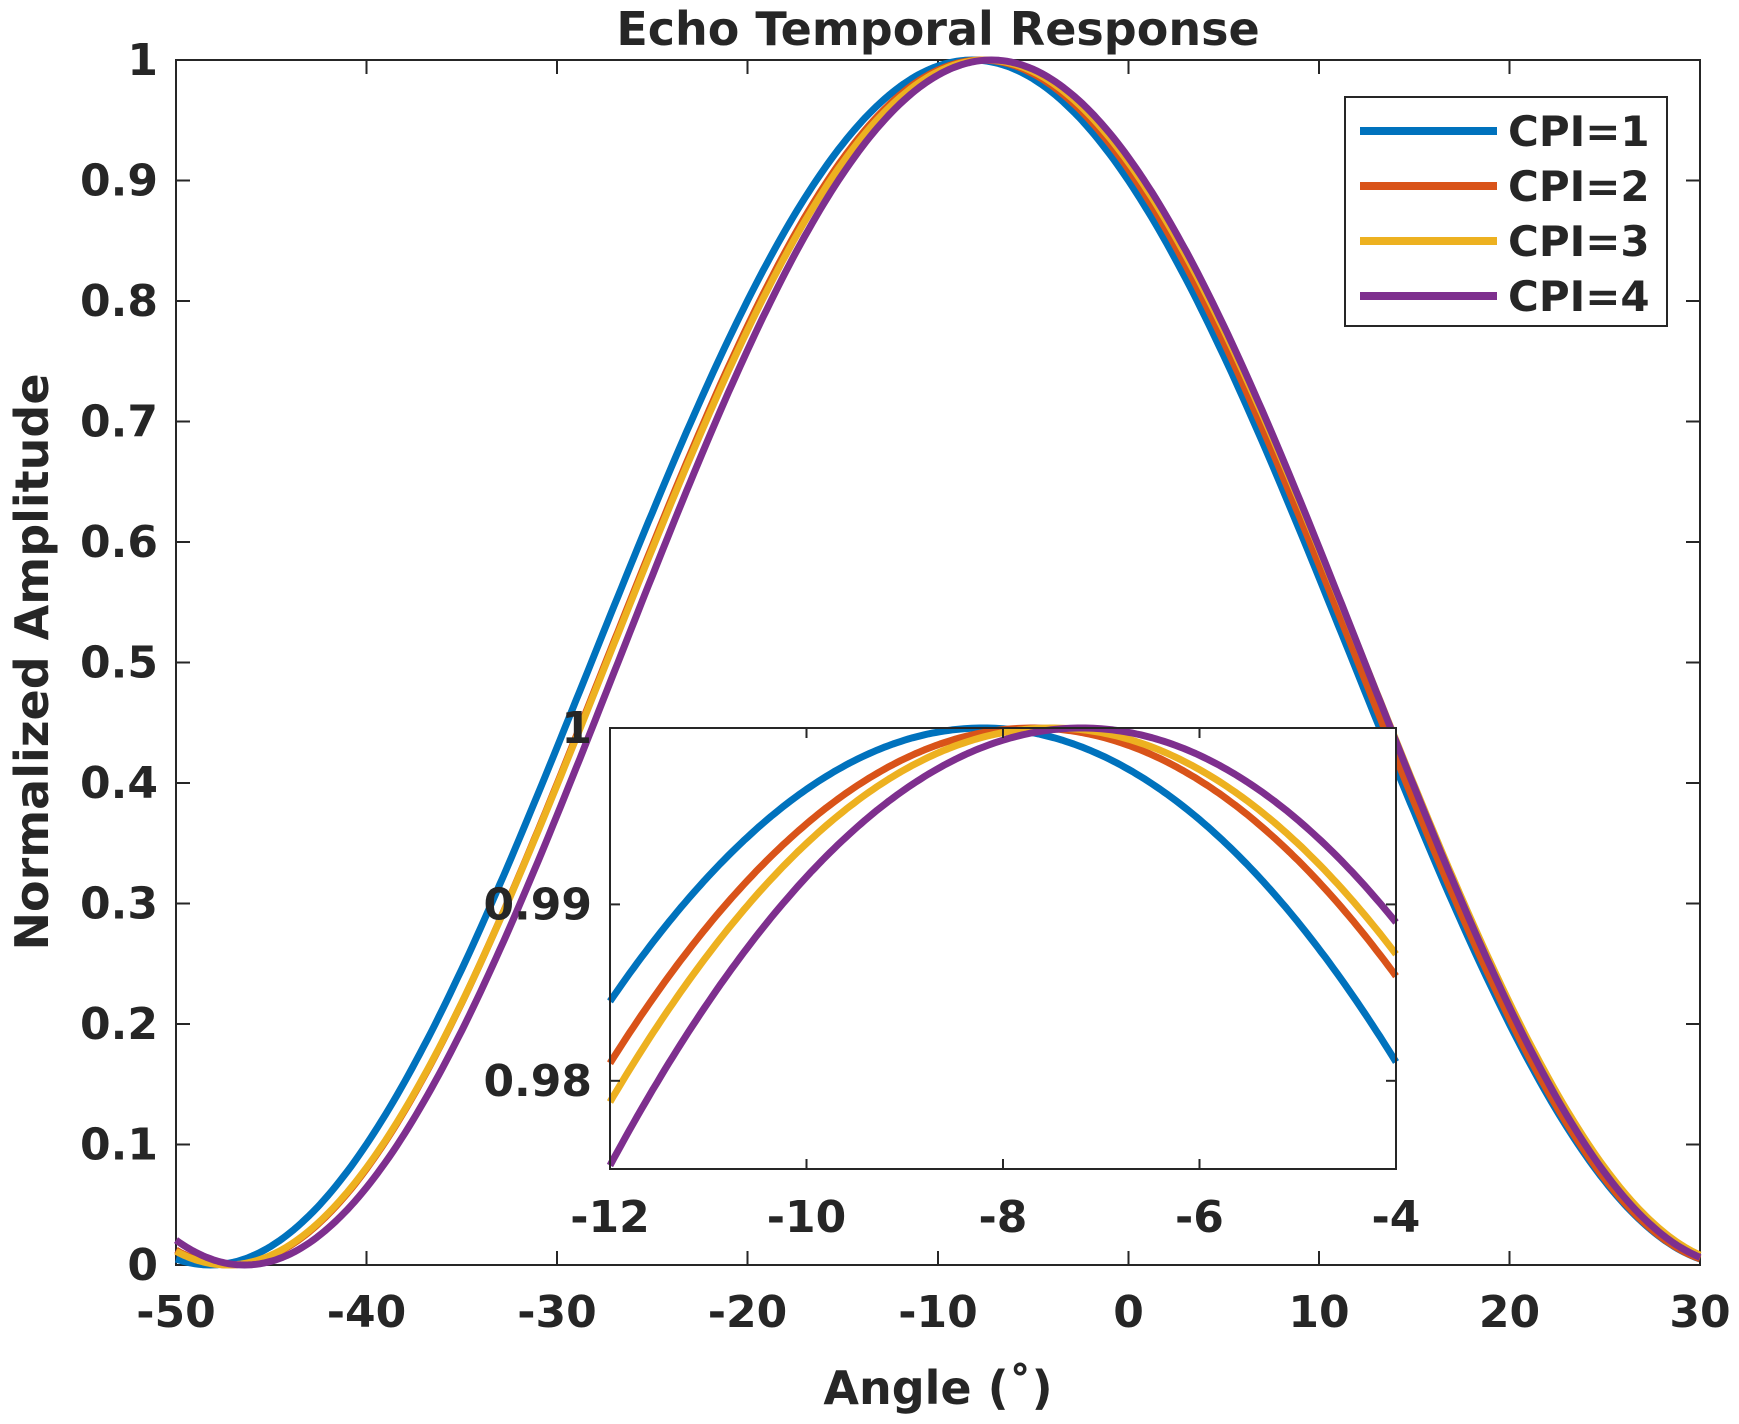 The width and height of the screenshot is (1739, 1424). What do you see at coordinates (1003, 1217) in the screenshot?
I see `inset-x-tick-label: -8` at bounding box center [1003, 1217].